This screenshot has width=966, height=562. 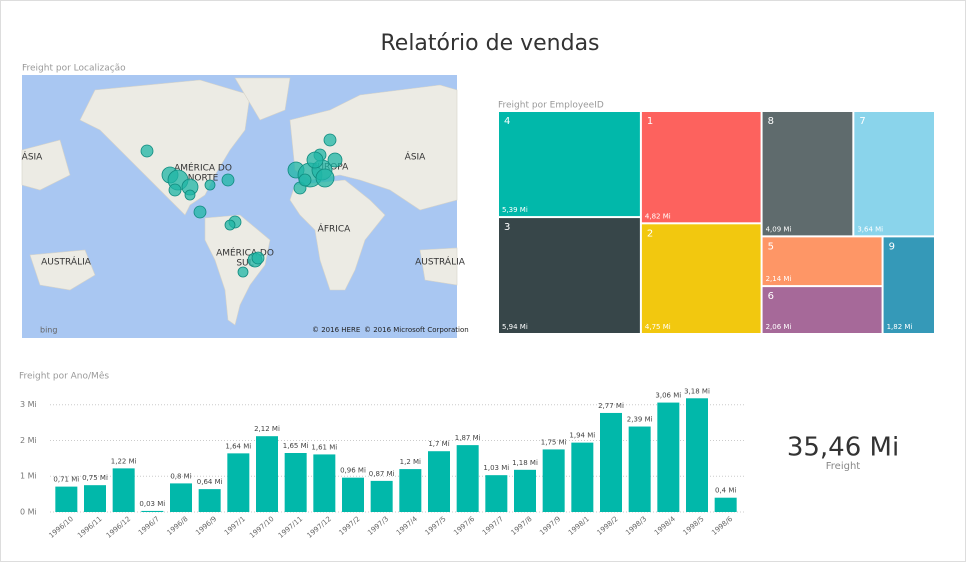 What do you see at coordinates (244, 264) in the screenshot?
I see `map-label: SUL` at bounding box center [244, 264].